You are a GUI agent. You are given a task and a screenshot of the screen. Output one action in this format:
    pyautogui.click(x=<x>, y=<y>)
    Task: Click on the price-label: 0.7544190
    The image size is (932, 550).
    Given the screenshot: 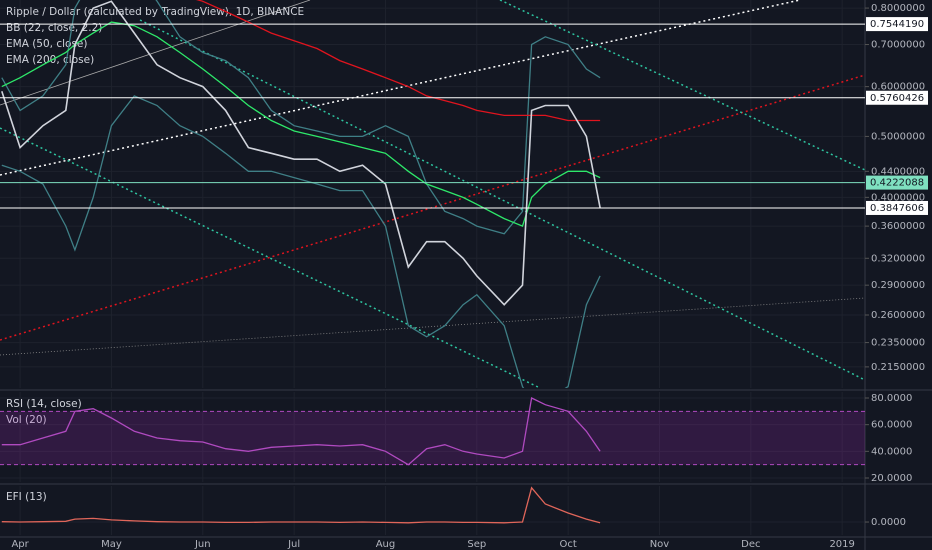 What is the action you would take?
    pyautogui.click(x=897, y=24)
    